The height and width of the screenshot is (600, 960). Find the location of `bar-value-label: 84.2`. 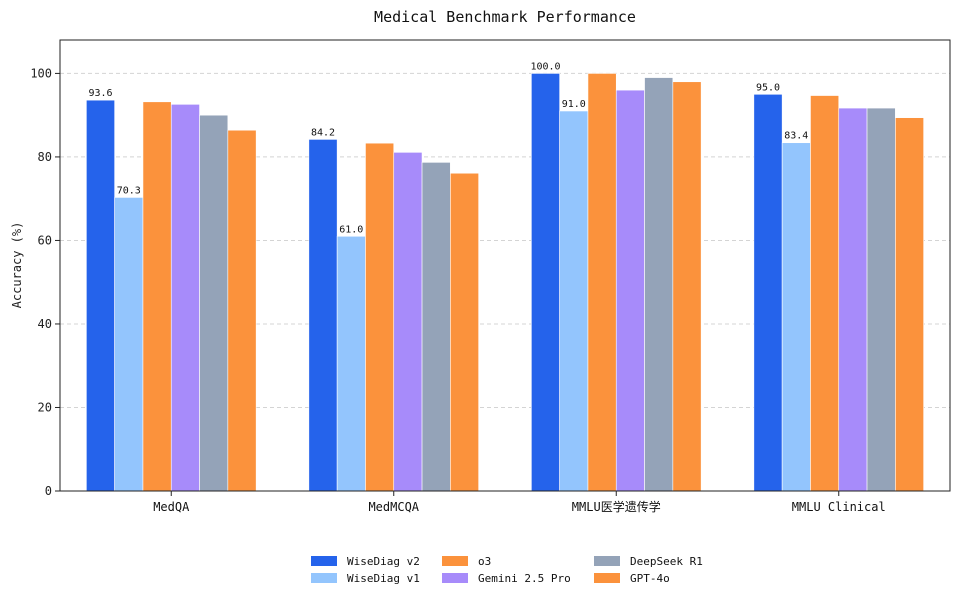

bar-value-label: 84.2 is located at coordinates (323, 132).